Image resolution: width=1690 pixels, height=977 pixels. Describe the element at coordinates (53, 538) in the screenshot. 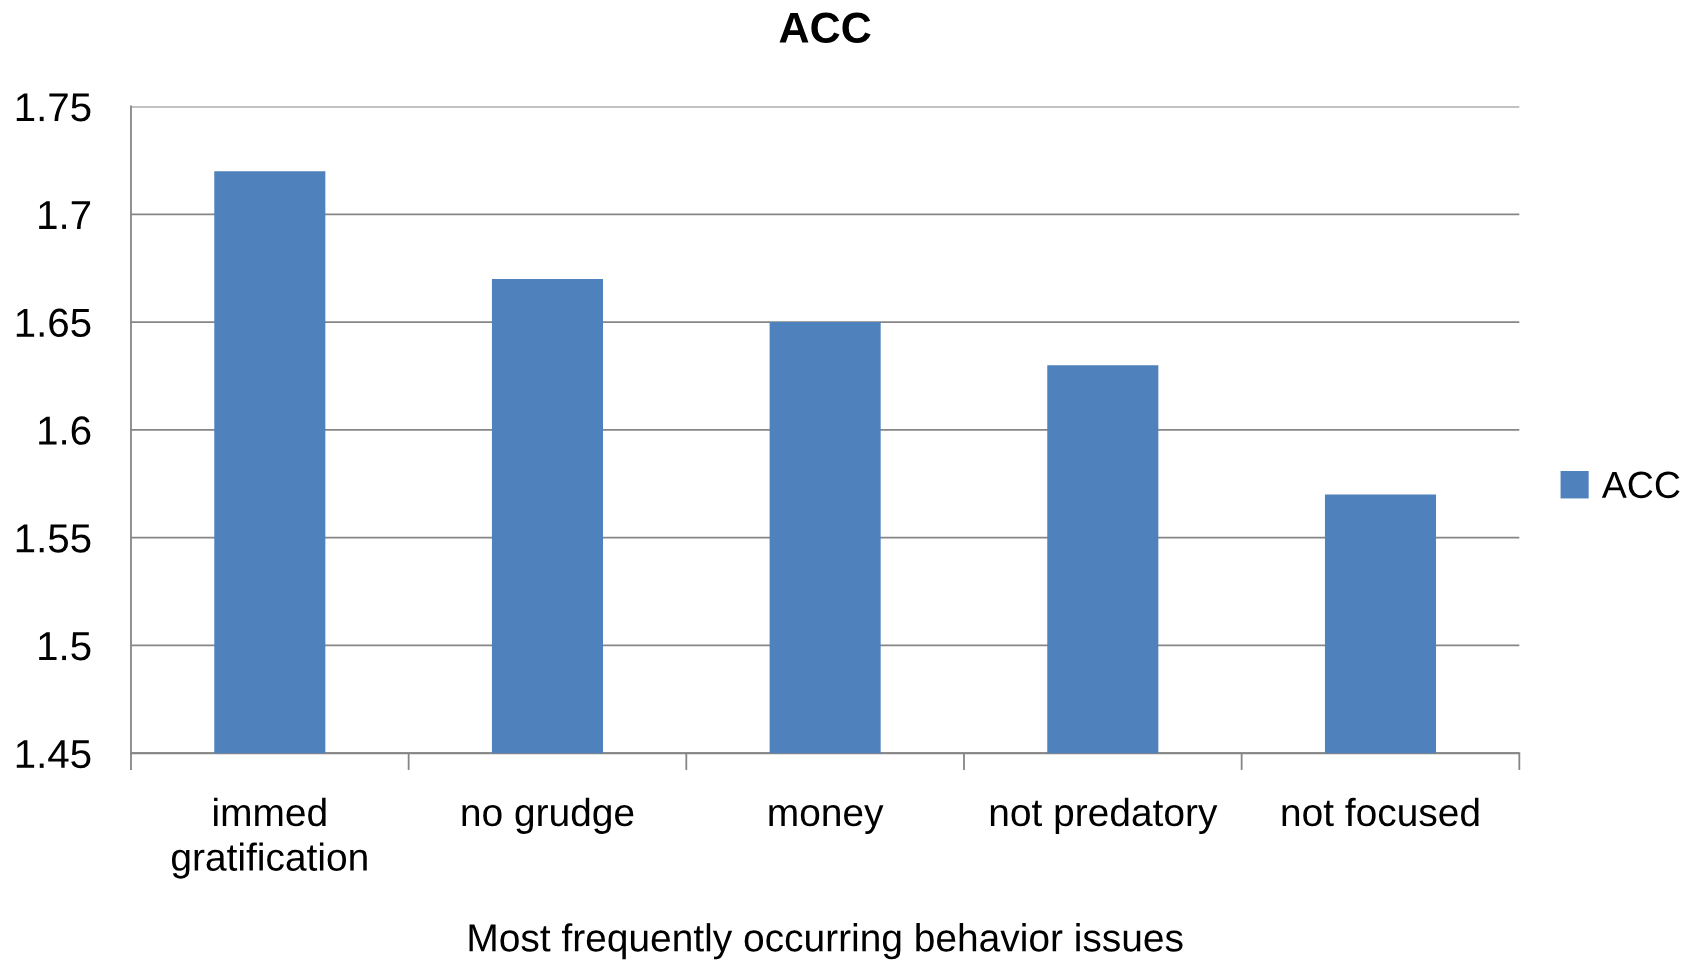

I see `y-tick-label: 1.55` at that location.